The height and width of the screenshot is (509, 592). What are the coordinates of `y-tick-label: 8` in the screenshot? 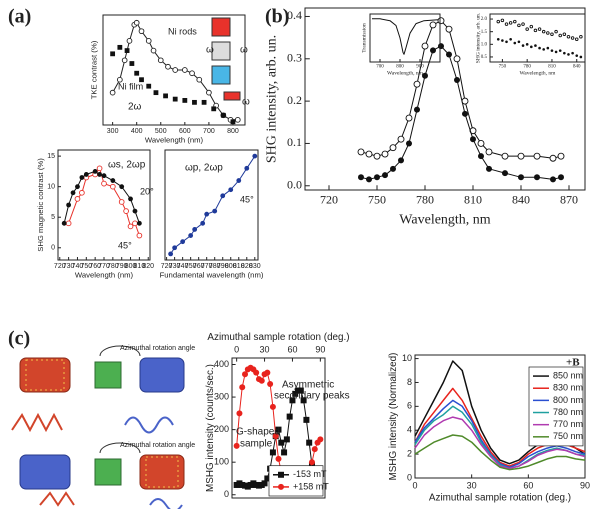 It's located at (409, 382).